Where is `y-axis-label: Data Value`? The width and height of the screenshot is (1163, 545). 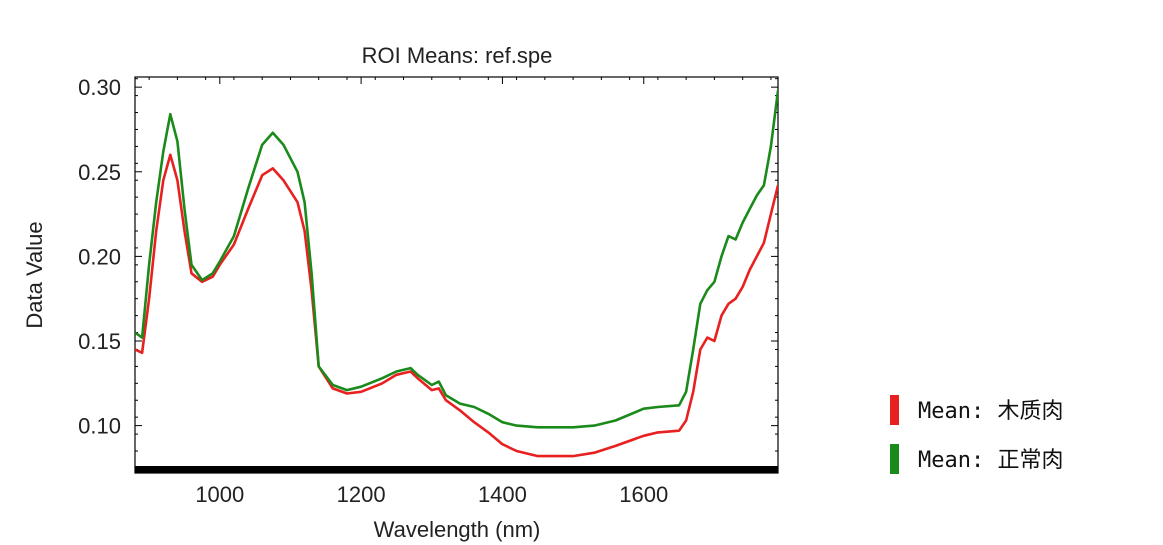
y-axis-label: Data Value is located at coordinates (34, 274).